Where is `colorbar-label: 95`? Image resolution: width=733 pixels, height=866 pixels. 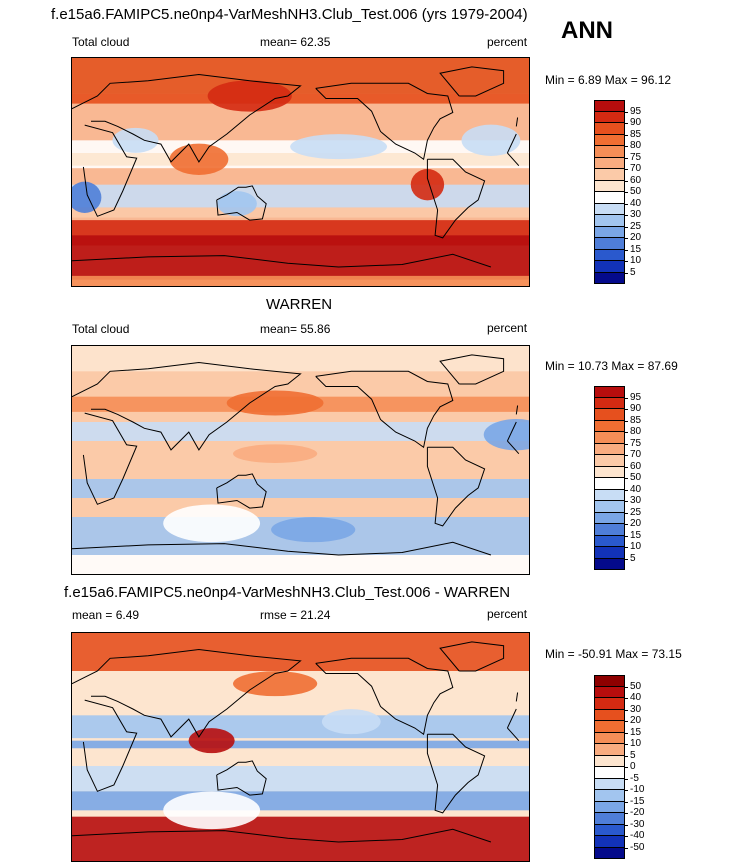 colorbar-label: 95 is located at coordinates (636, 111).